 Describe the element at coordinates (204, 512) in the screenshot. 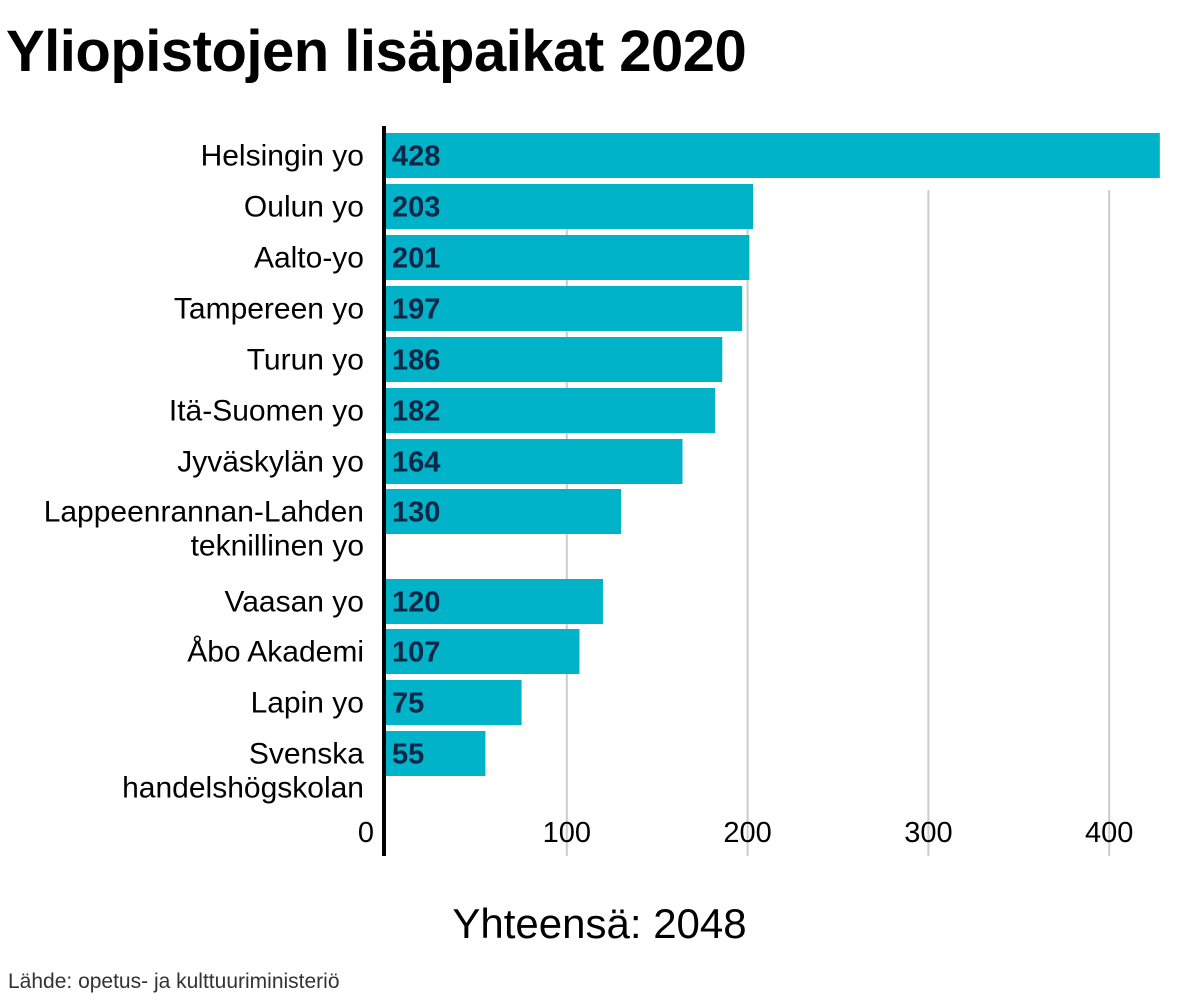

I see `category-label: Lappeenrannan-Lahden` at that location.